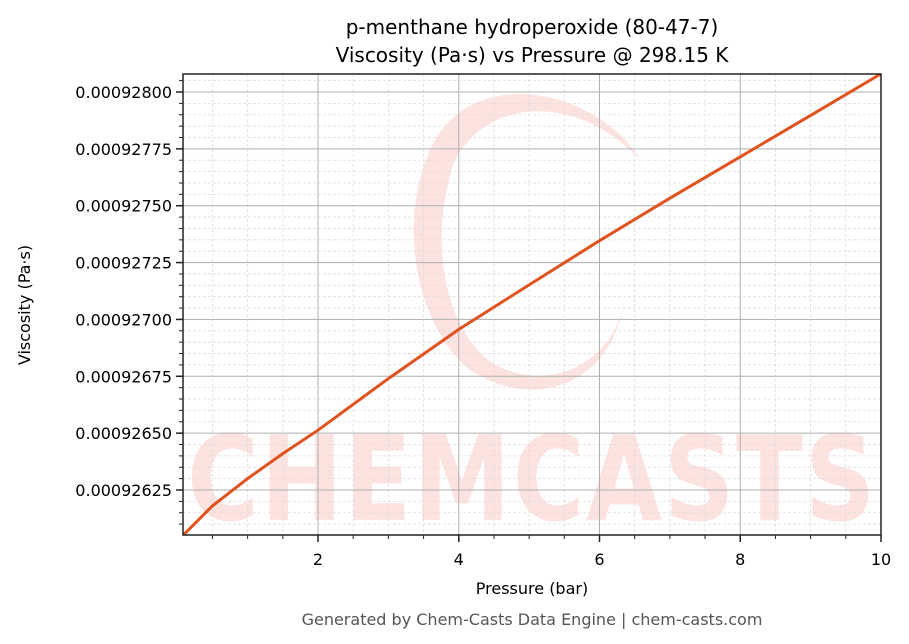 The image size is (909, 644). What do you see at coordinates (123, 433) in the screenshot?
I see `y-tick-label: 0.00092650` at bounding box center [123, 433].